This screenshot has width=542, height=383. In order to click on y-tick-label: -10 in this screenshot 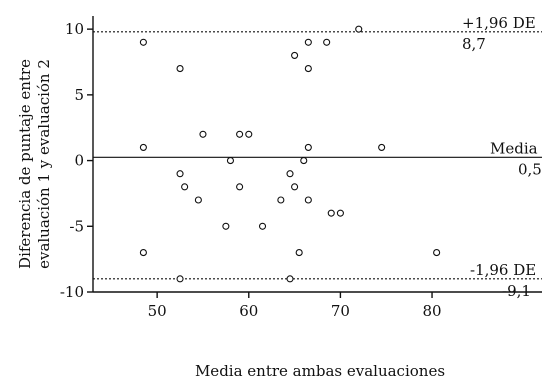, I will do `click(72, 292)`.